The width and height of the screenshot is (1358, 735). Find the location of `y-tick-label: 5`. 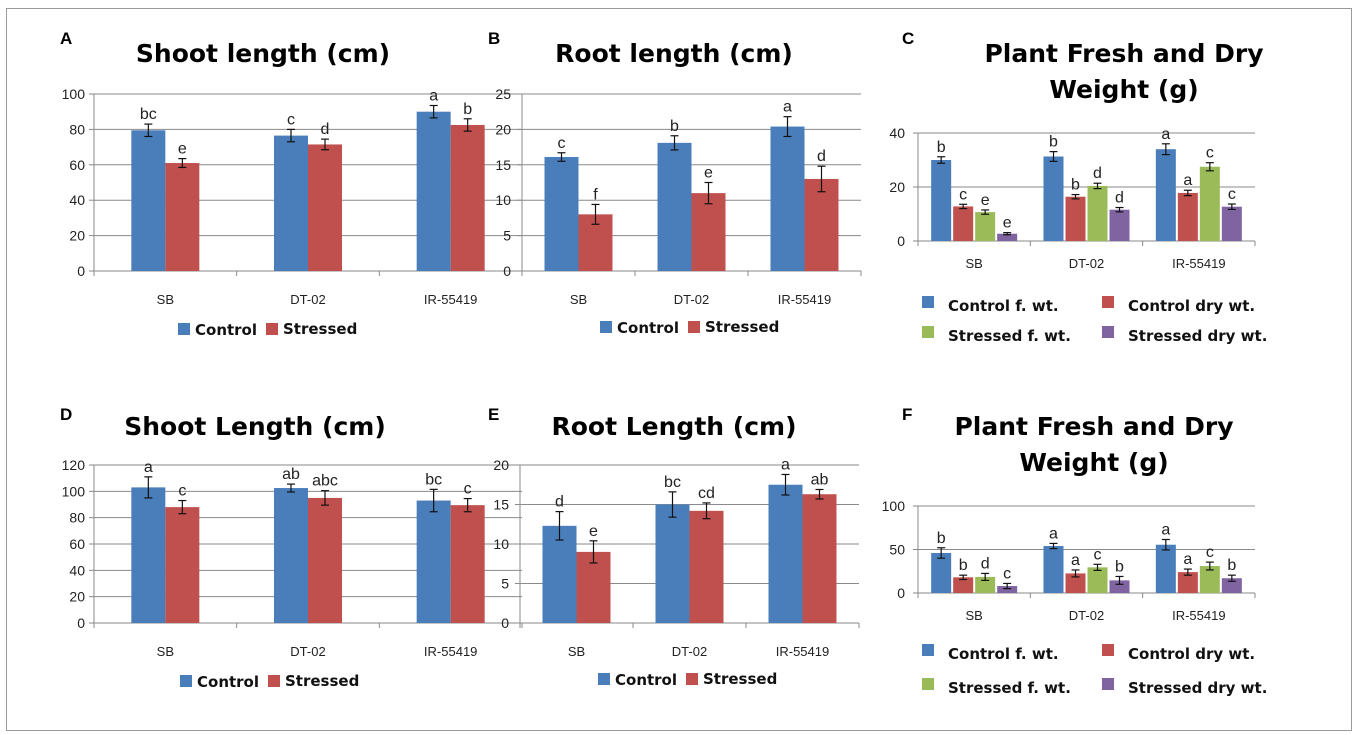

y-tick-label: 5 is located at coordinates (505, 584).